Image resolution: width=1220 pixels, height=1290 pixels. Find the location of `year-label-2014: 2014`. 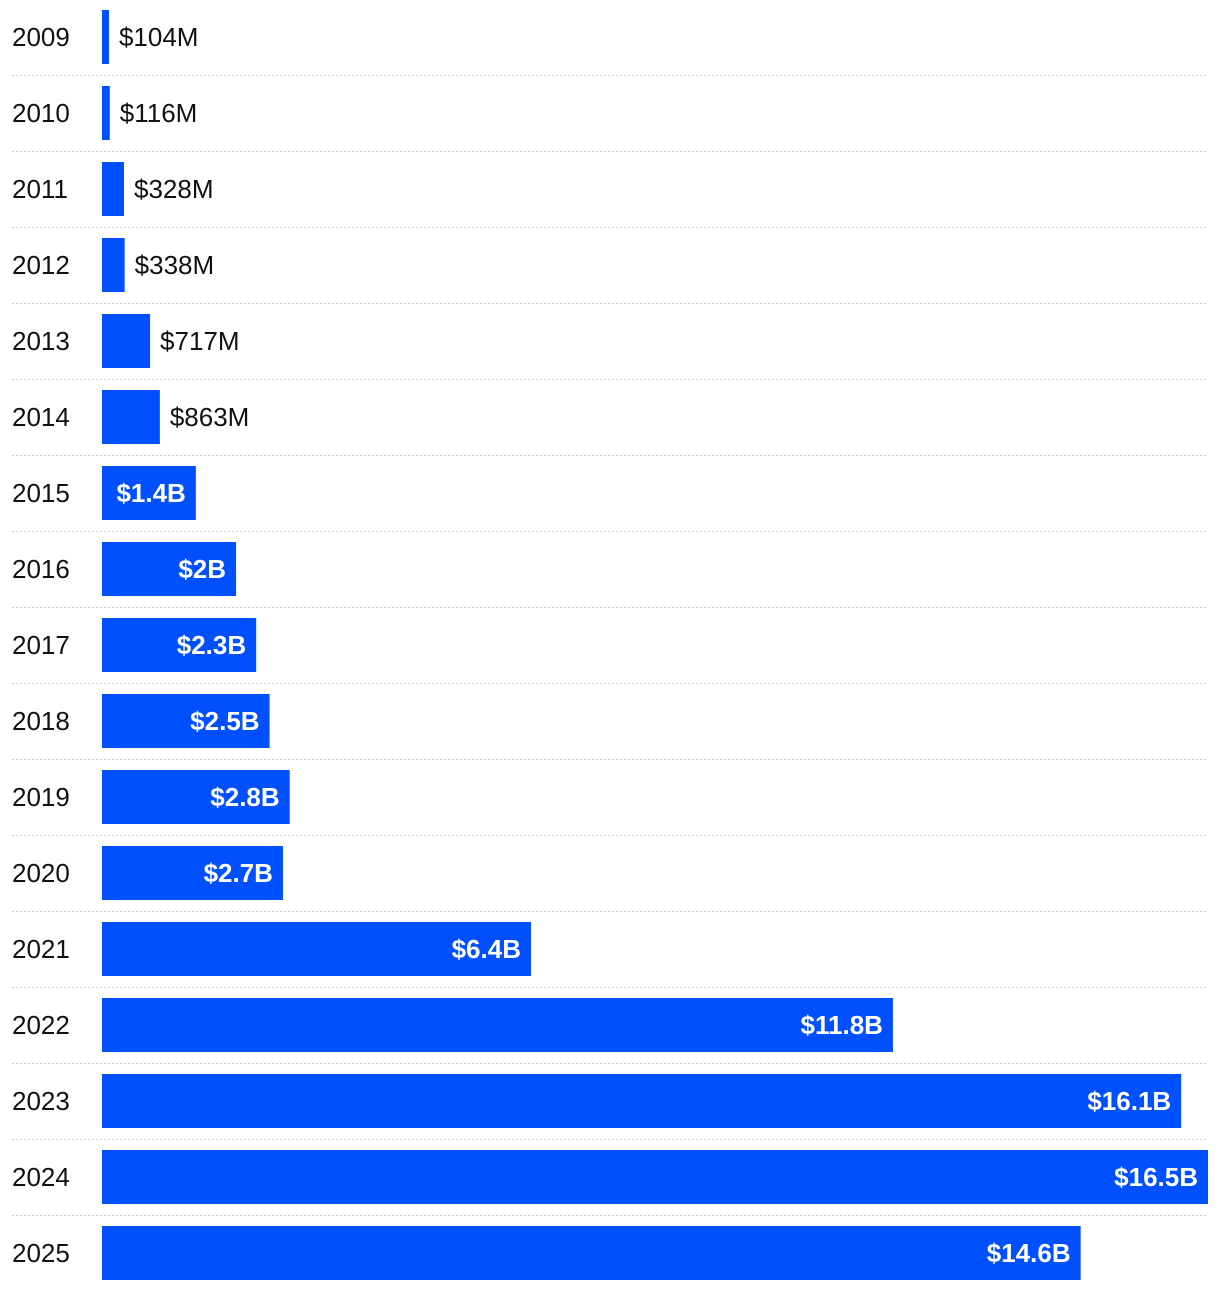

year-label-2014: 2014 is located at coordinates (41, 417).